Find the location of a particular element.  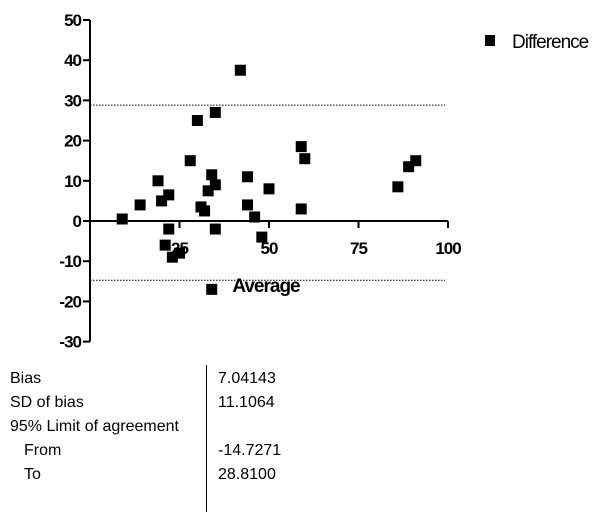

stats-label: Bias is located at coordinates (26, 378).